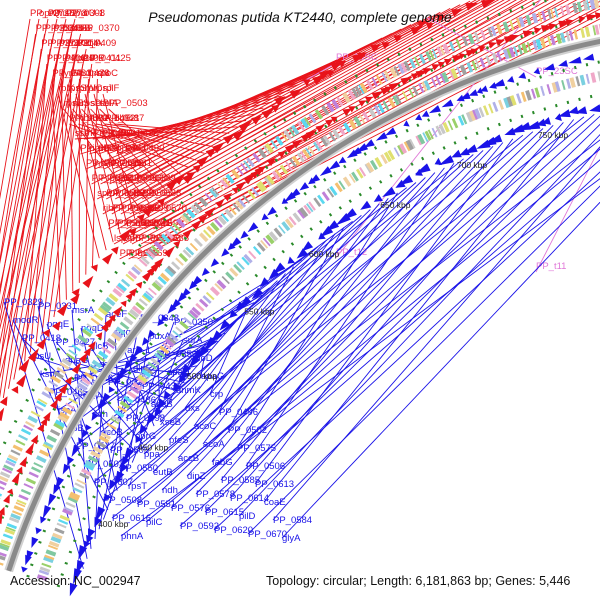  Describe the element at coordinates (100, 103) in the screenshot. I see `forward-gene-label: selB` at that location.